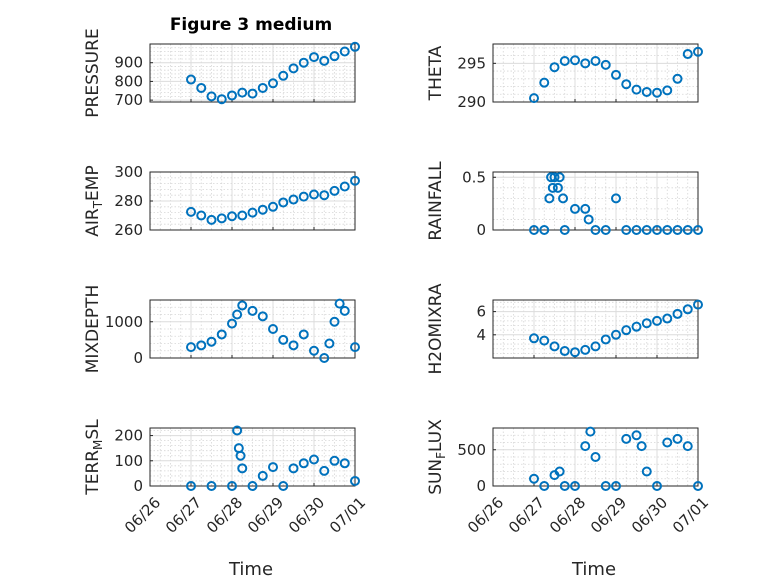 This screenshot has height=583, width=778. I want to click on x-tick-label: 07/01, so click(347, 515).